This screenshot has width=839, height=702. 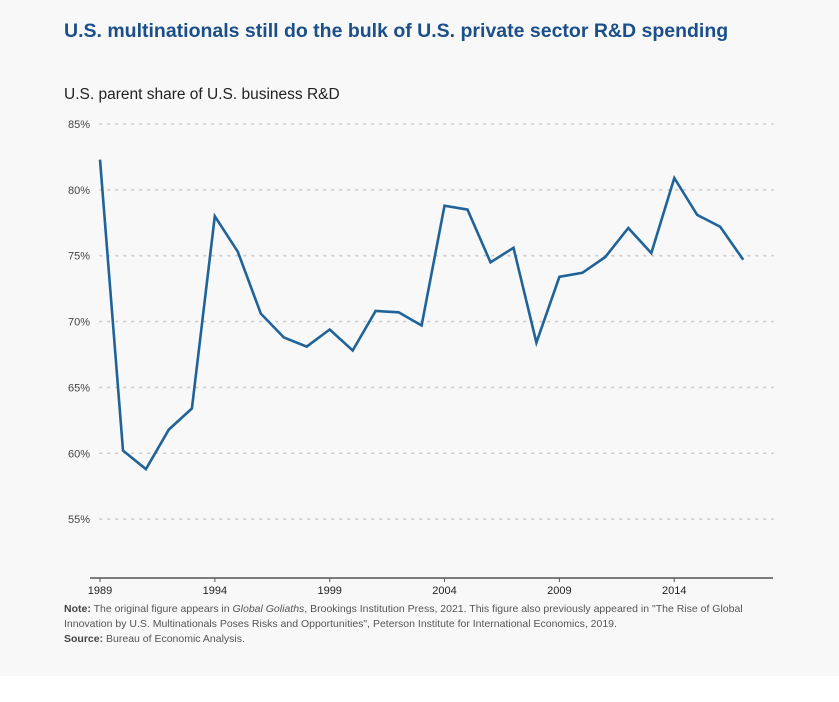 What do you see at coordinates (79, 125) in the screenshot?
I see `y-tick-label: 85%` at bounding box center [79, 125].